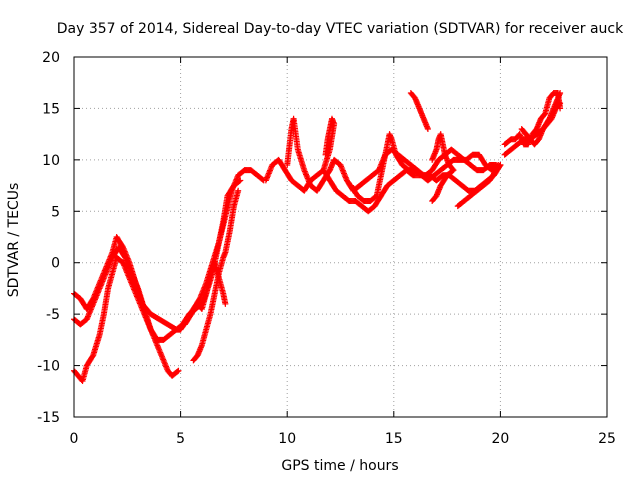 The width and height of the screenshot is (640, 480). I want to click on y-tick-label: -5, so click(53, 315).